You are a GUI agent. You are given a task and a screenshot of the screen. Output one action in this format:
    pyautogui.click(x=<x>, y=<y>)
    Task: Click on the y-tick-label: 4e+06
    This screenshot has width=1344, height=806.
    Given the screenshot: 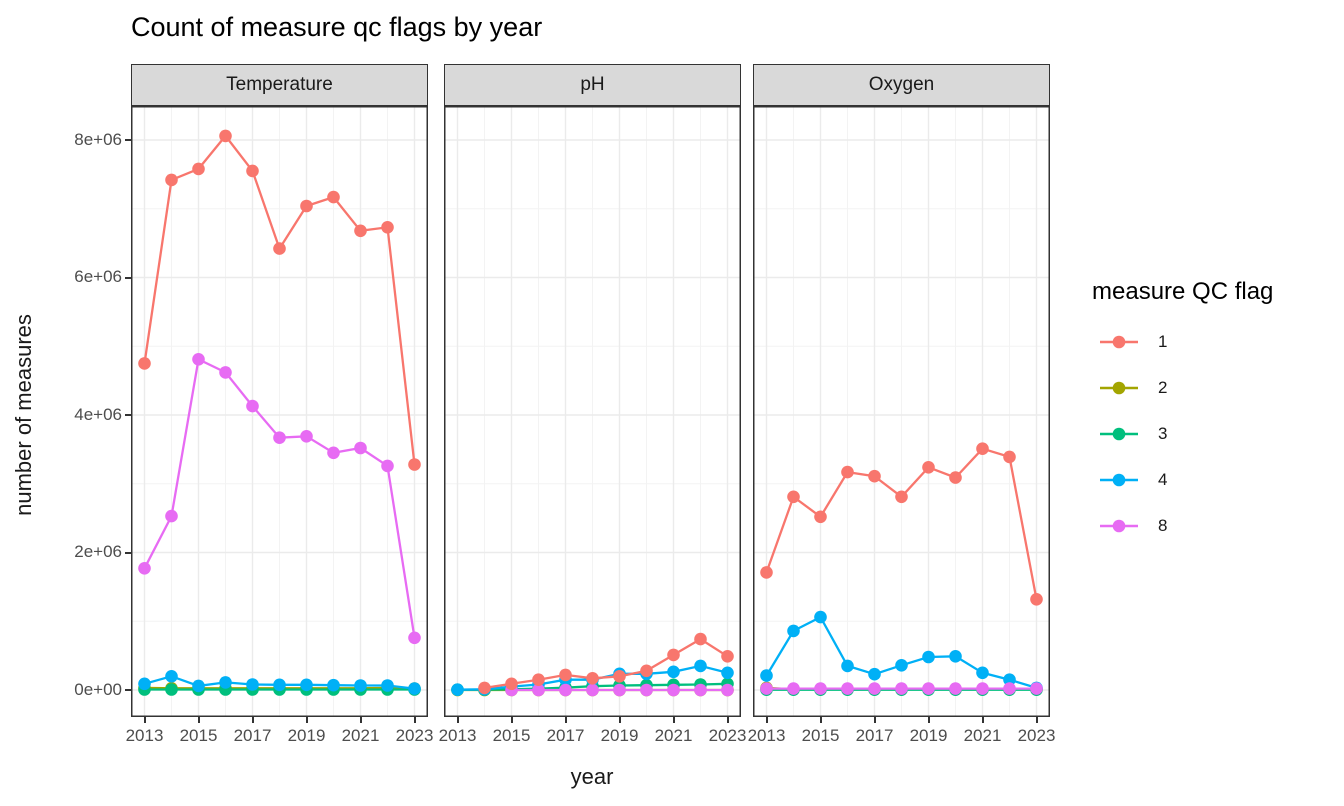 What is the action you would take?
    pyautogui.click(x=98, y=414)
    